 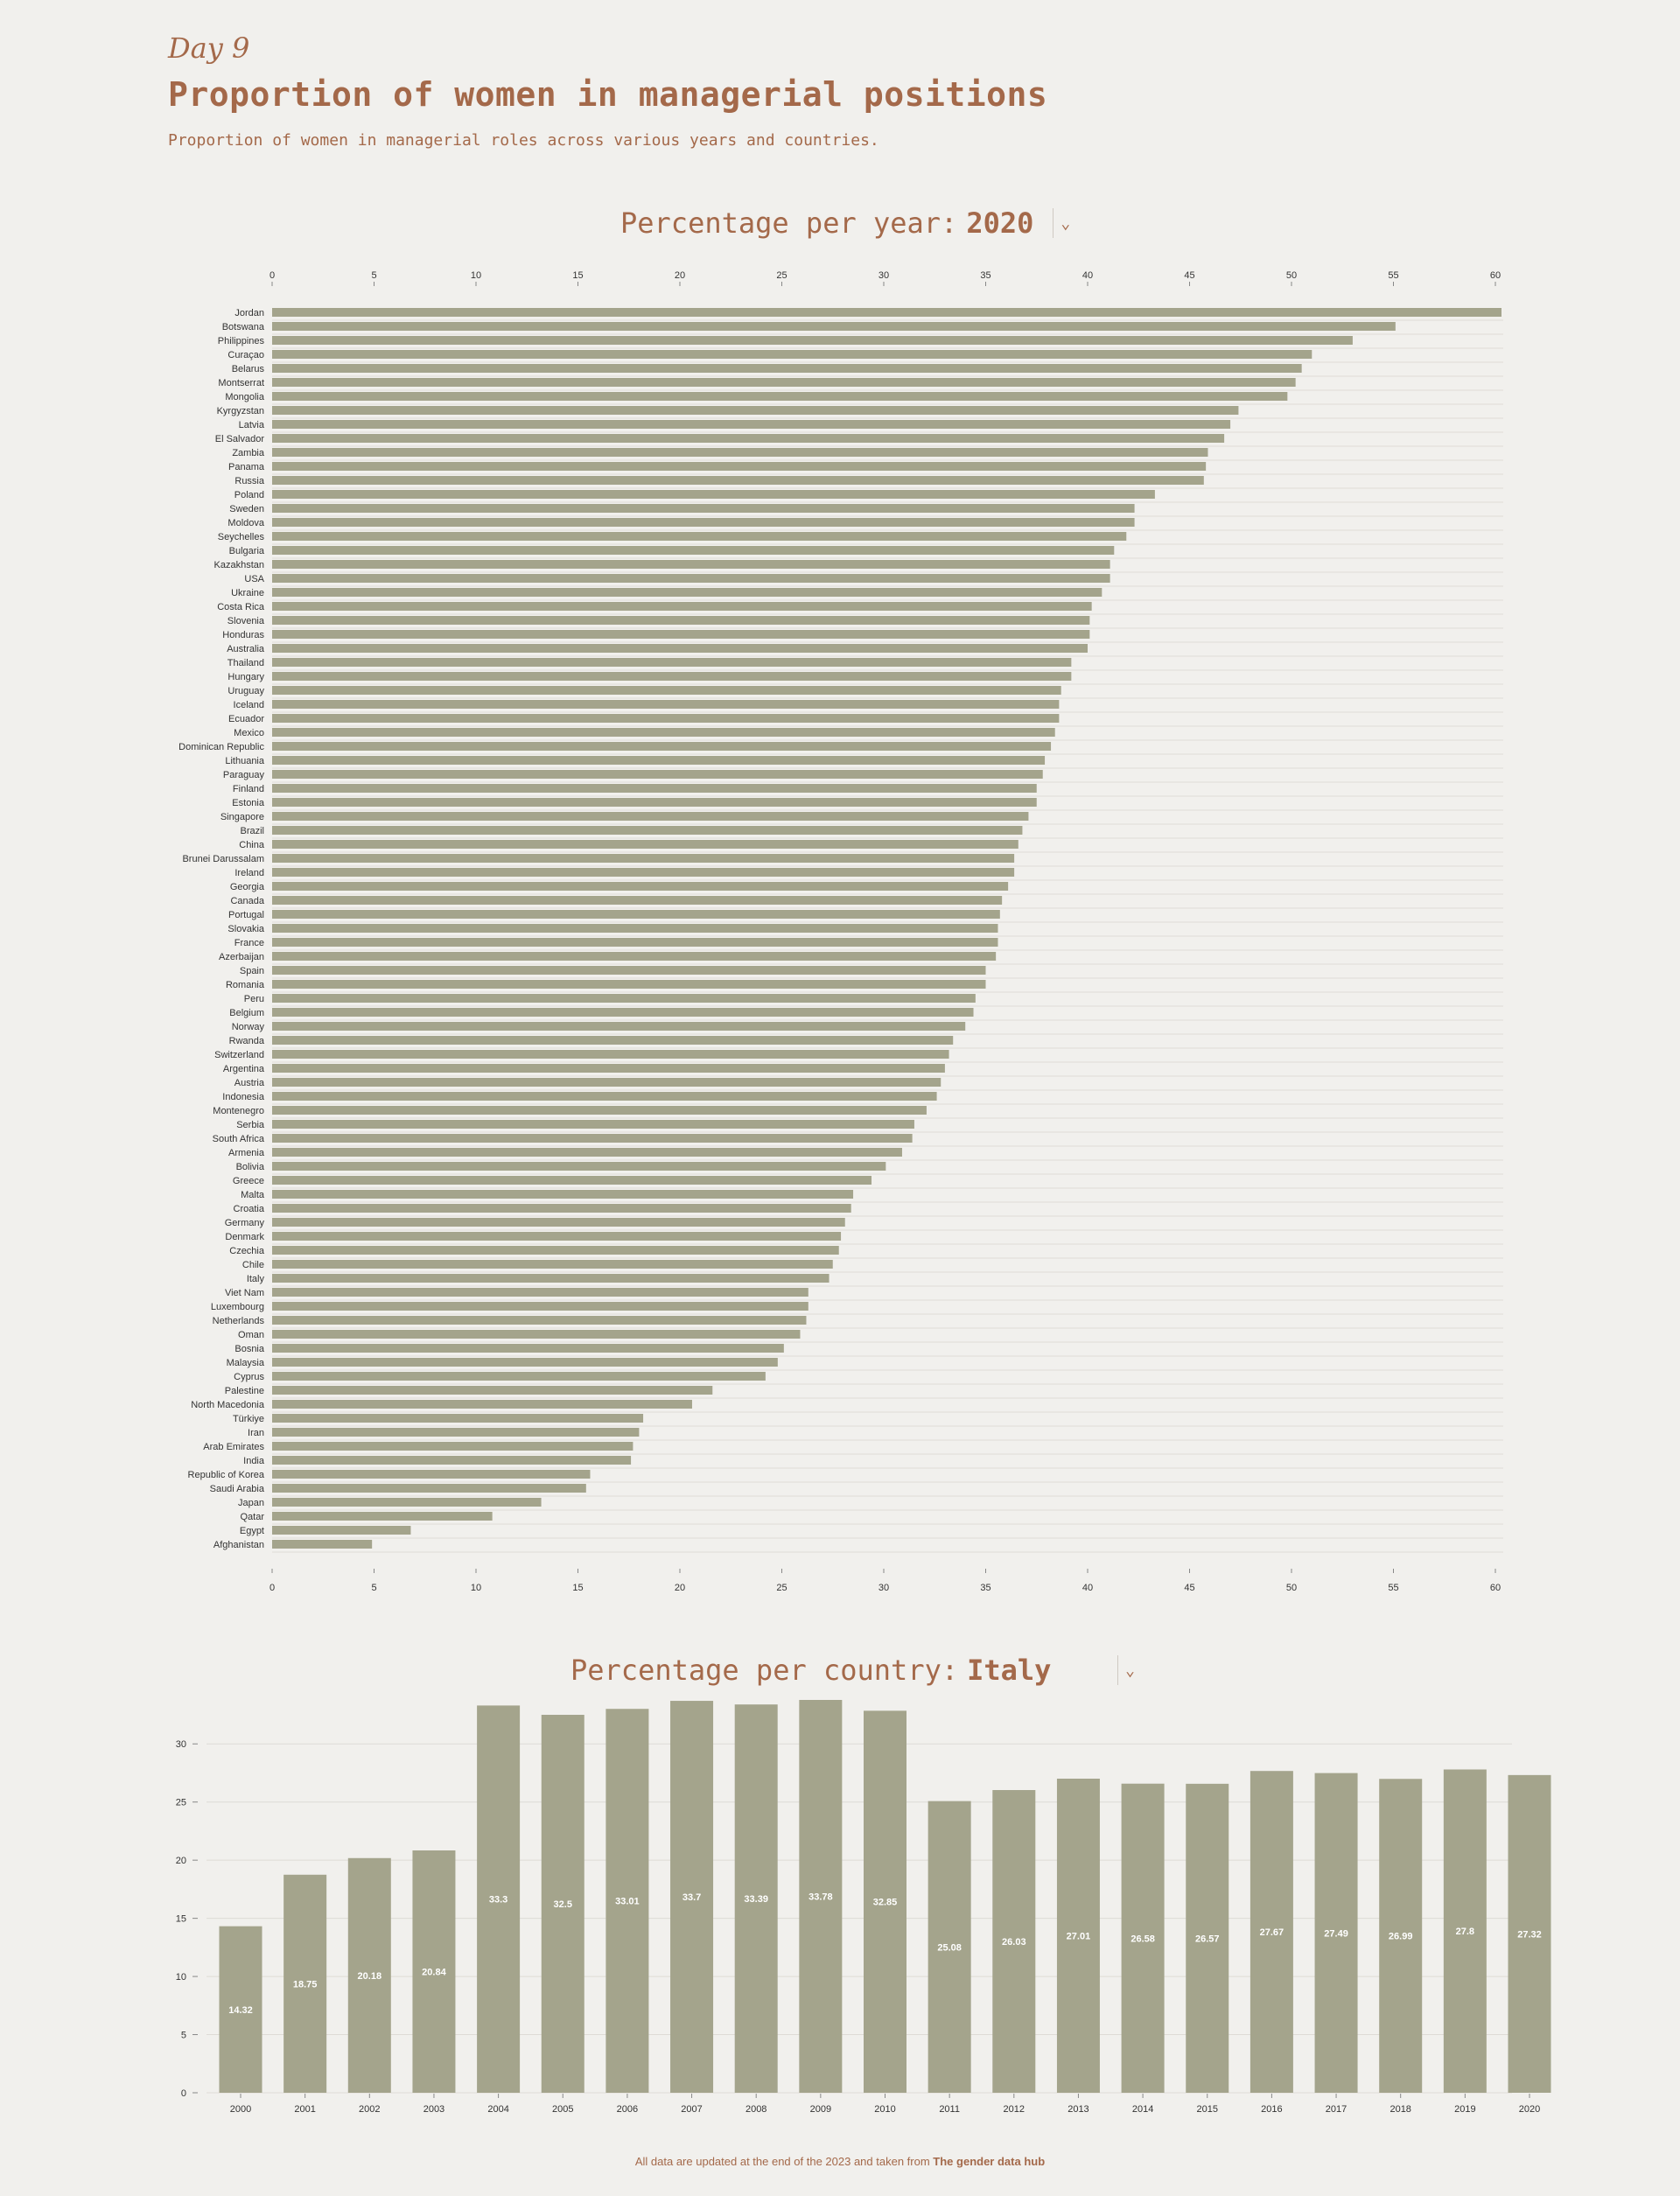 What do you see at coordinates (654, 802) in the screenshot?
I see `bar-estonia` at bounding box center [654, 802].